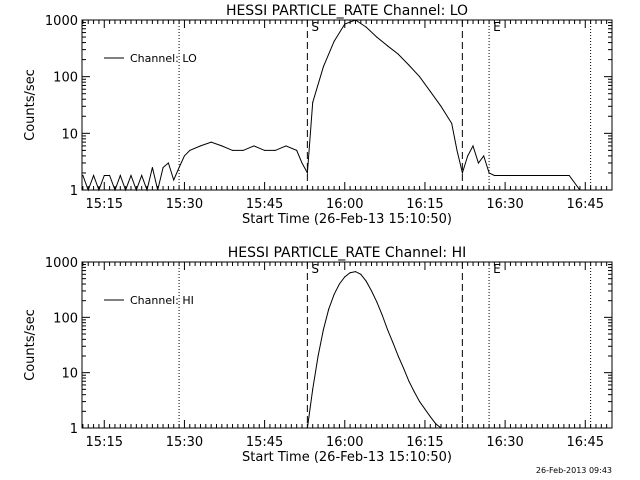  What do you see at coordinates (264, 204) in the screenshot?
I see `x-tick-label: 15:45` at bounding box center [264, 204].